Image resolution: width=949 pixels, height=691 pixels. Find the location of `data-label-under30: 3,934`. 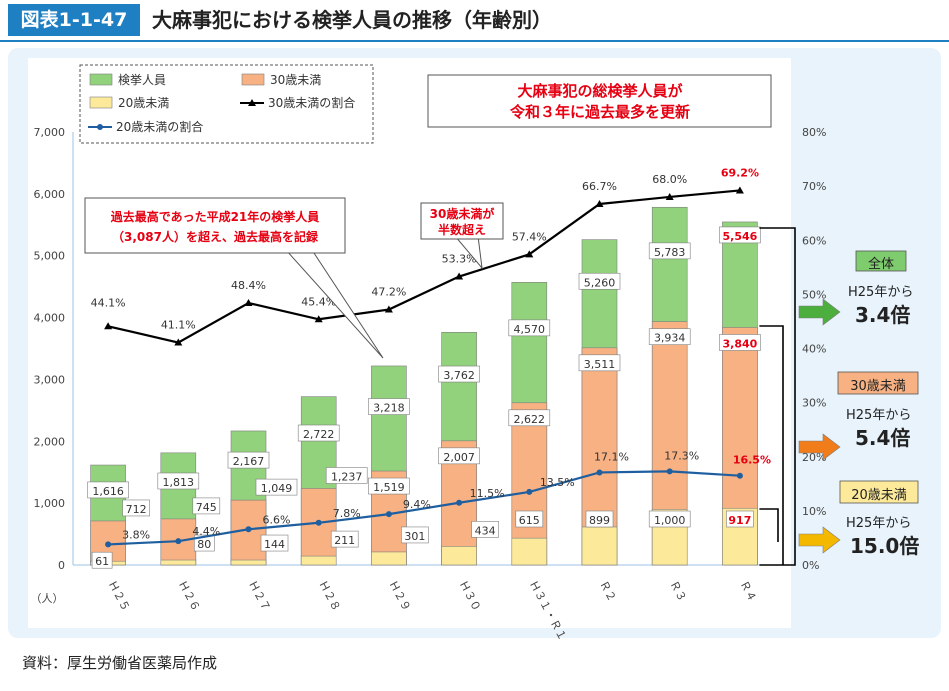

data-label-under30: 3,934 is located at coordinates (670, 338).